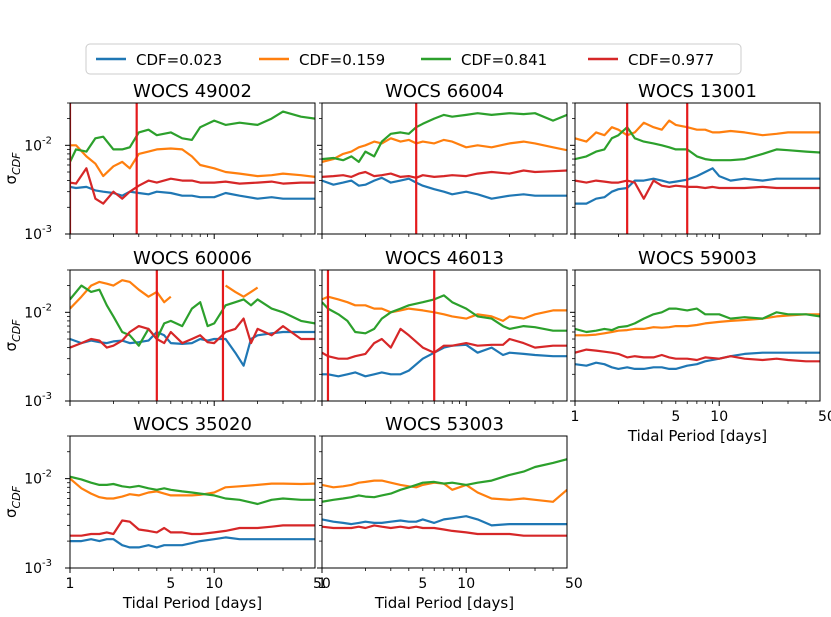 The width and height of the screenshot is (831, 617). I want to click on y-tick-label: 10⁻³, so click(38, 567).